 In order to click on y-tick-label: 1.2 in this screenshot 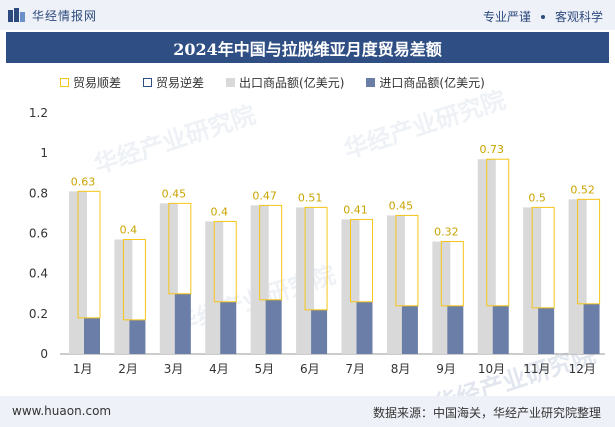, I will do `click(38, 113)`.